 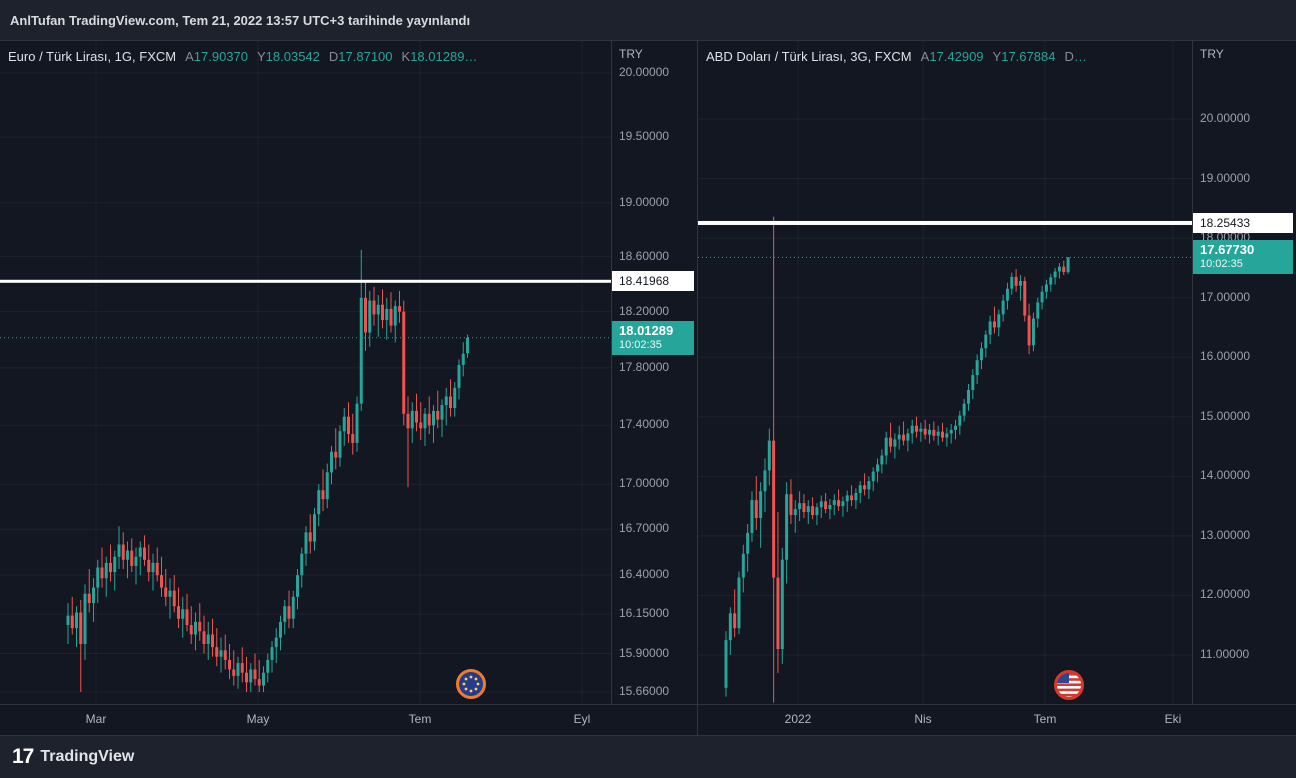 What do you see at coordinates (997, 719) in the screenshot?
I see `time-axis-usdtry: 2022 Nis Tem Eki` at bounding box center [997, 719].